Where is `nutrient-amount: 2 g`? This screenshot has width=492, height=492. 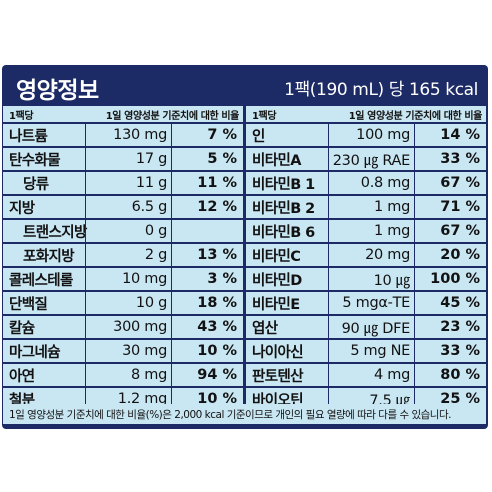 nutrient-amount: 2 g is located at coordinates (155, 255).